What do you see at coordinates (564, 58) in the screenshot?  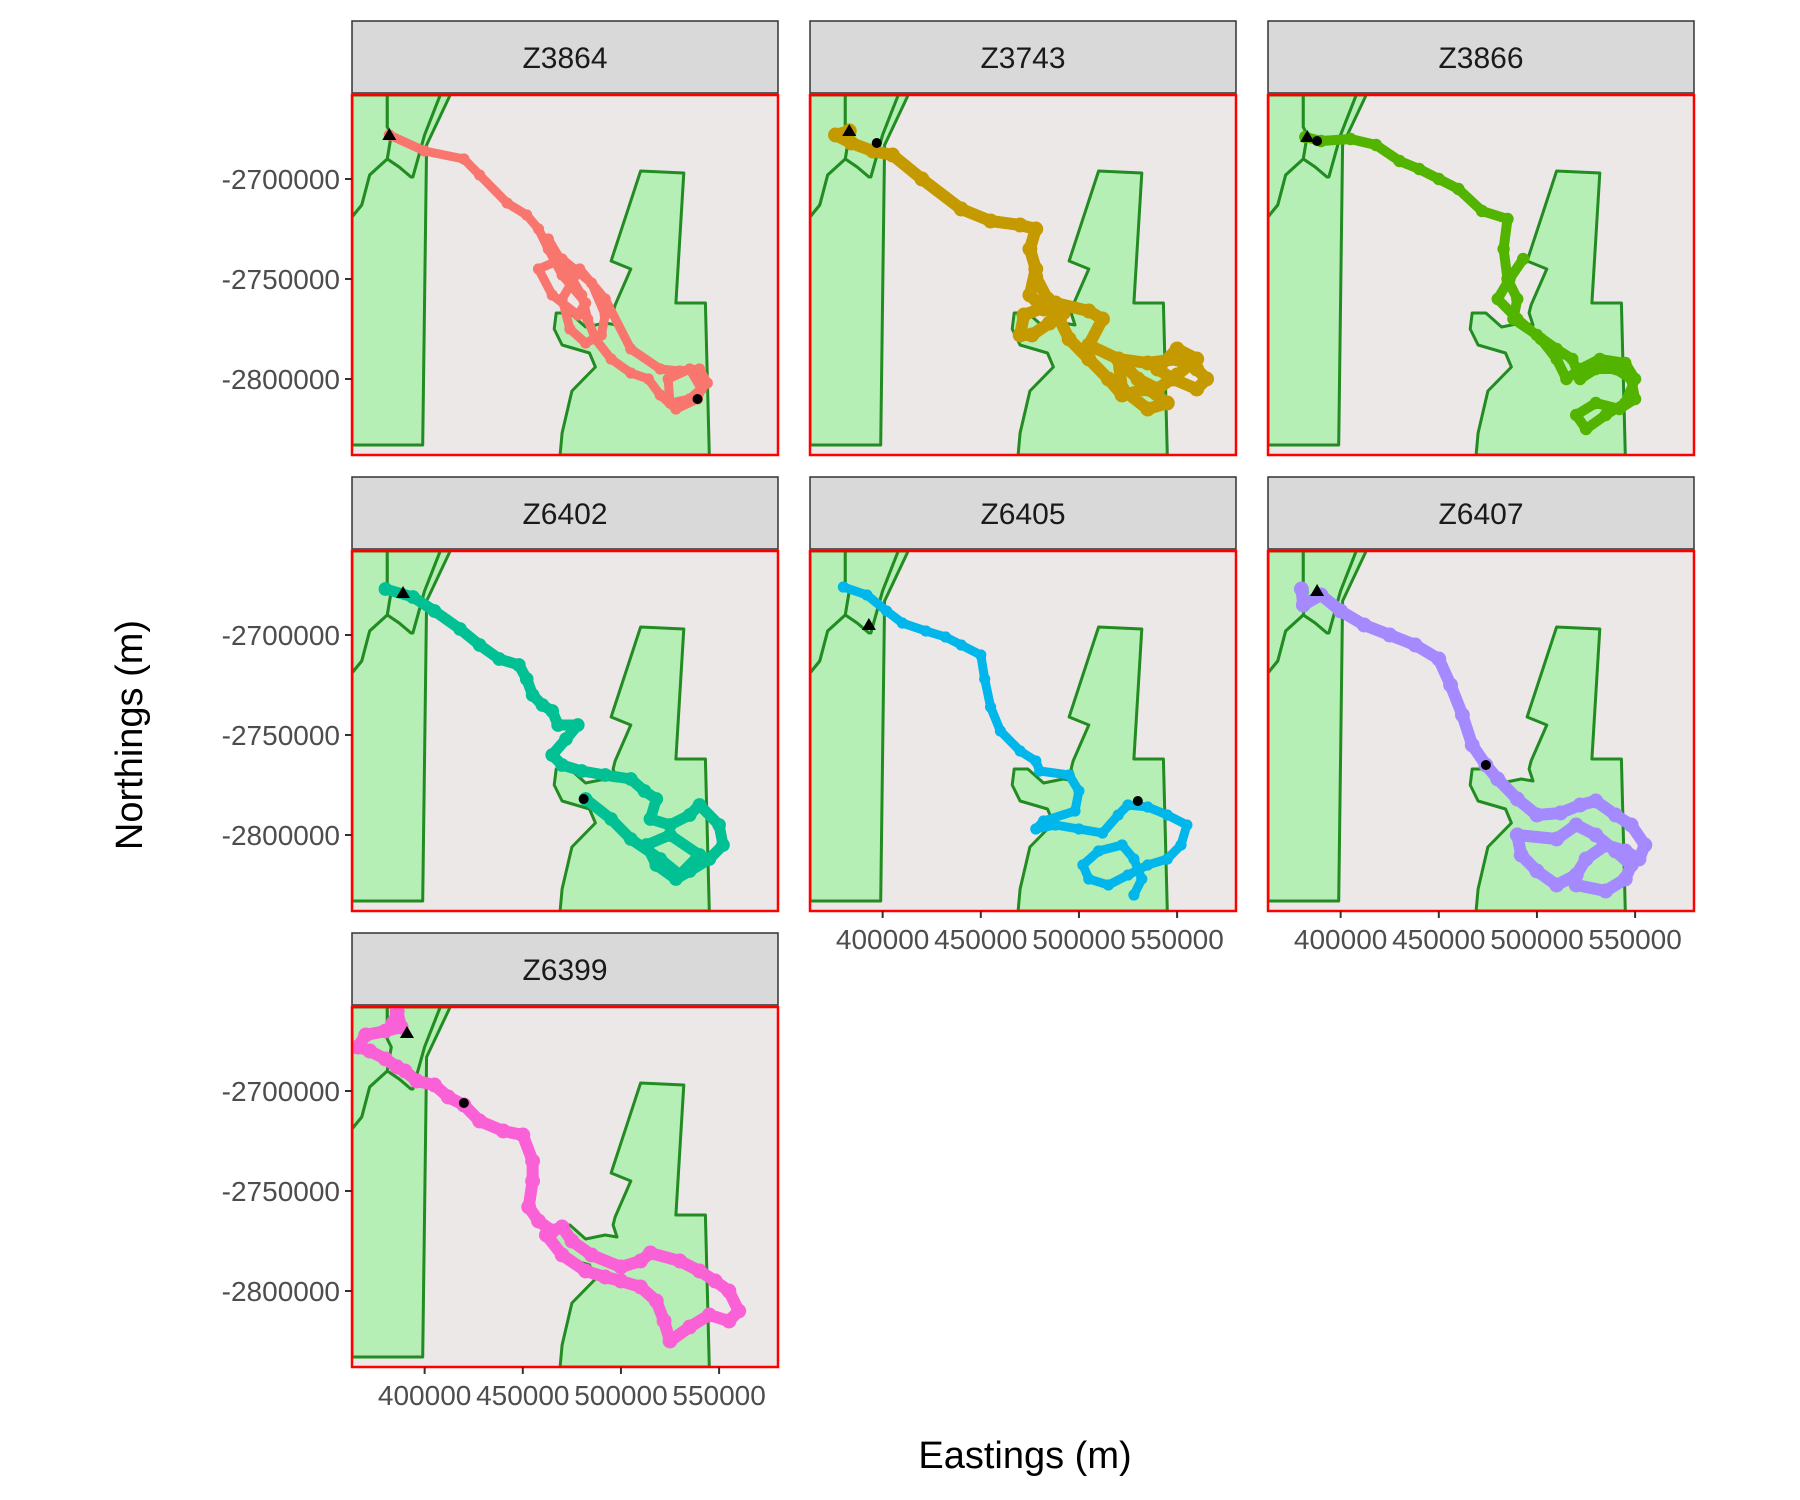 I see `facet-strip-label: Z3864` at bounding box center [564, 58].